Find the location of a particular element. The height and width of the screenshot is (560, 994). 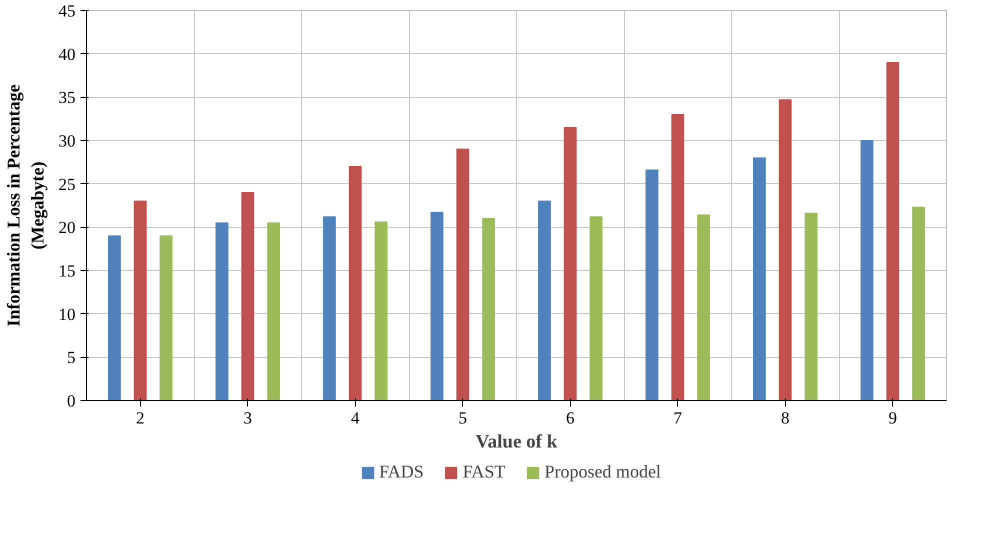

x-tick-label: 7 is located at coordinates (678, 418).